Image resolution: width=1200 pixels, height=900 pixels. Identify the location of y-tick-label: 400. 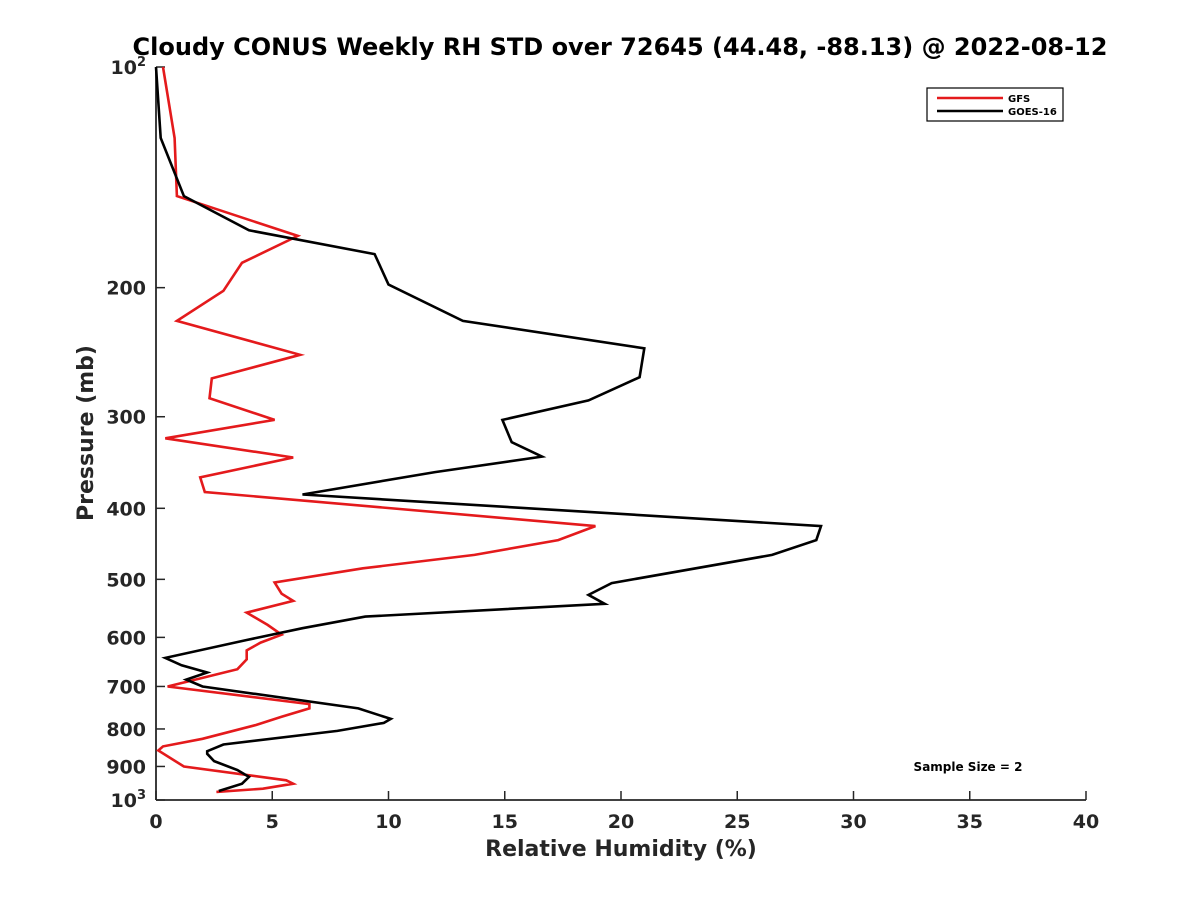
(126, 509).